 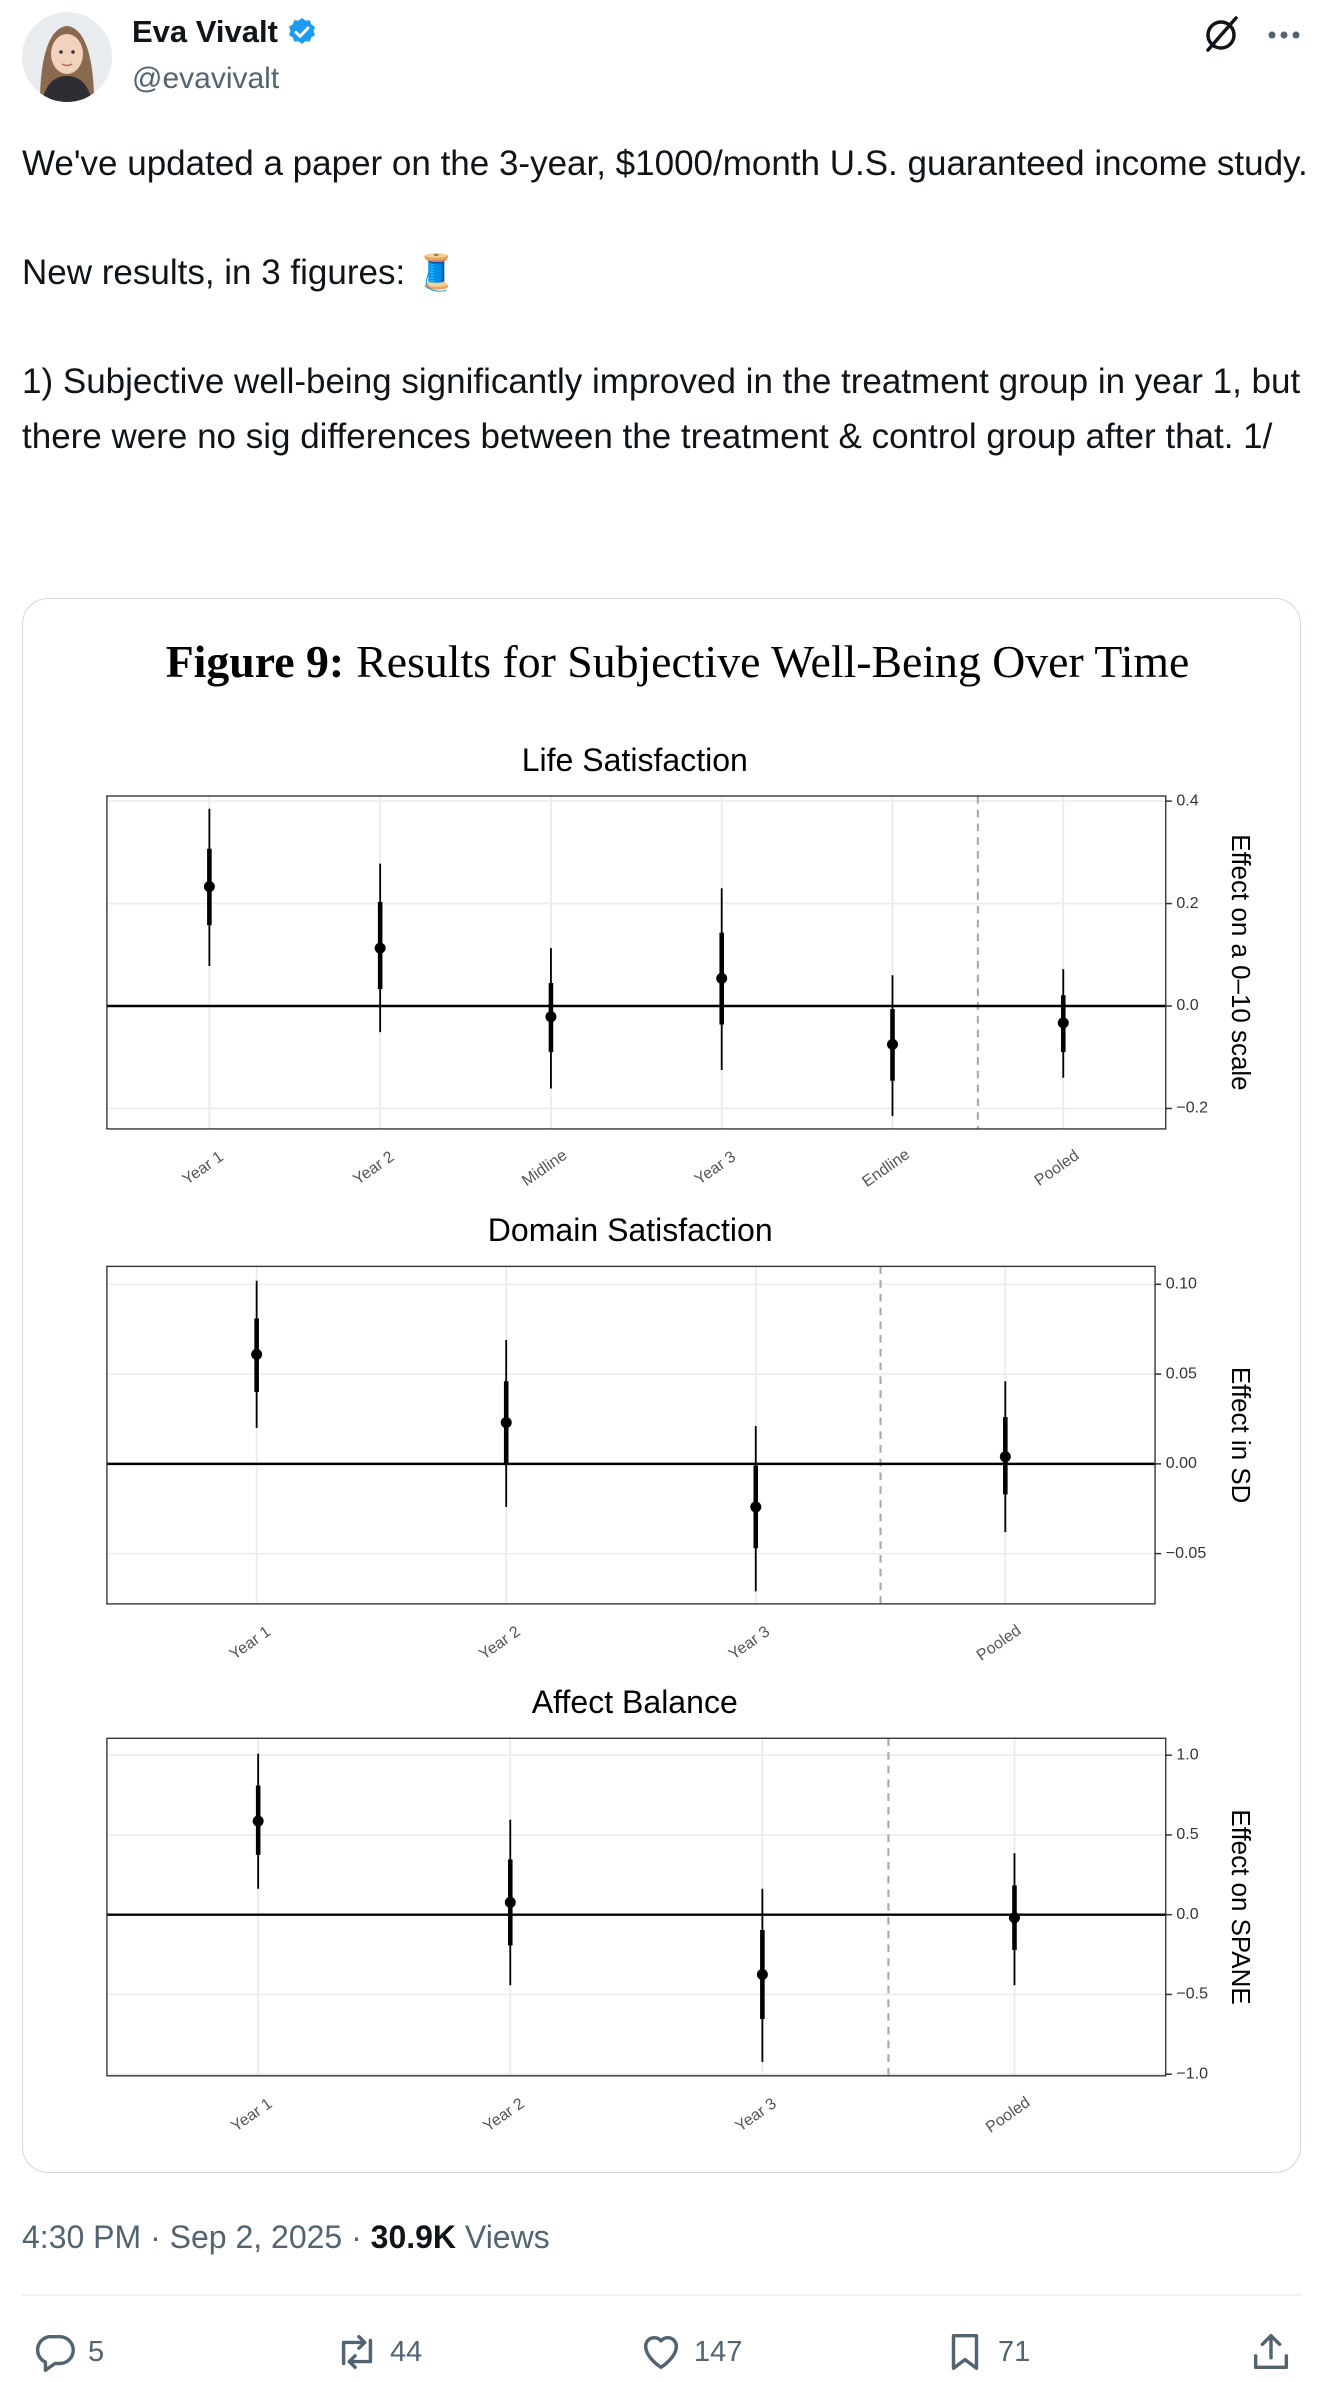 What do you see at coordinates (662, 2295) in the screenshot?
I see `divider` at bounding box center [662, 2295].